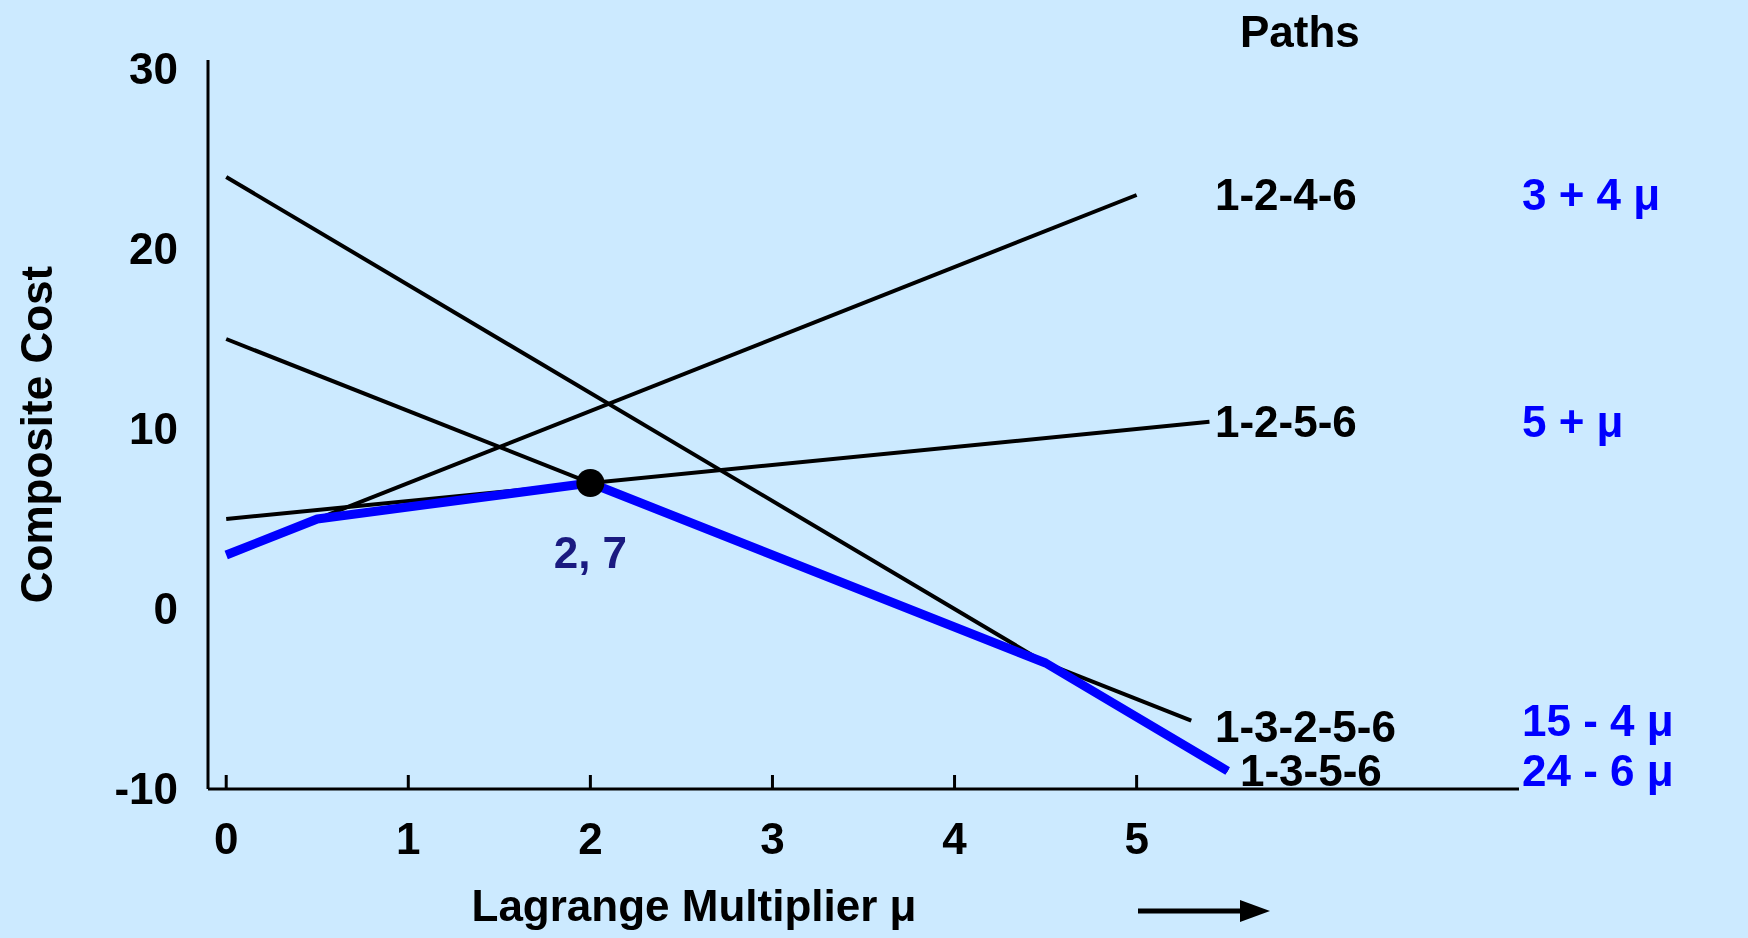 This screenshot has height=938, width=1748. I want to click on annotation: 2, 7, so click(590, 552).